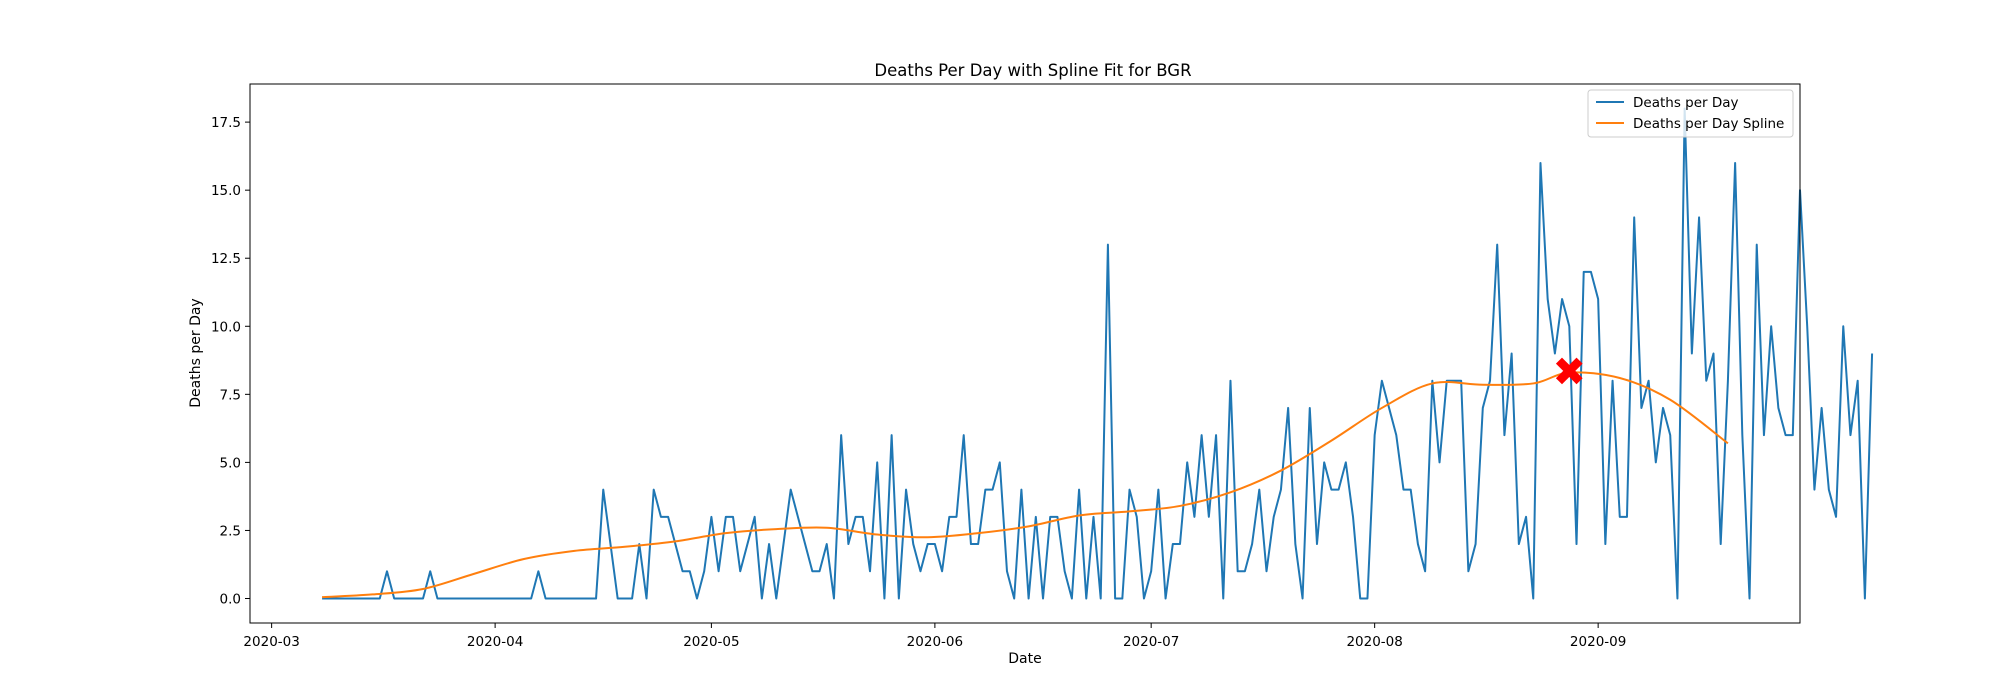 Image resolution: width=2000 pixels, height=700 pixels. What do you see at coordinates (271, 642) in the screenshot?
I see `x-tick-label: 2020-03` at bounding box center [271, 642].